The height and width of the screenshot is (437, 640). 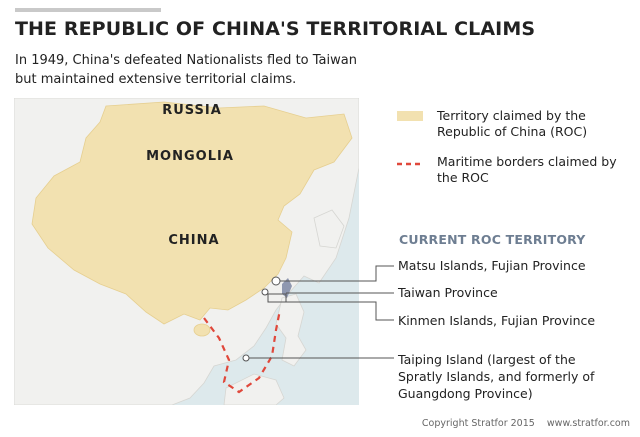 I want to click on label-taiwan-province: Taiwan Province, so click(x=448, y=292).